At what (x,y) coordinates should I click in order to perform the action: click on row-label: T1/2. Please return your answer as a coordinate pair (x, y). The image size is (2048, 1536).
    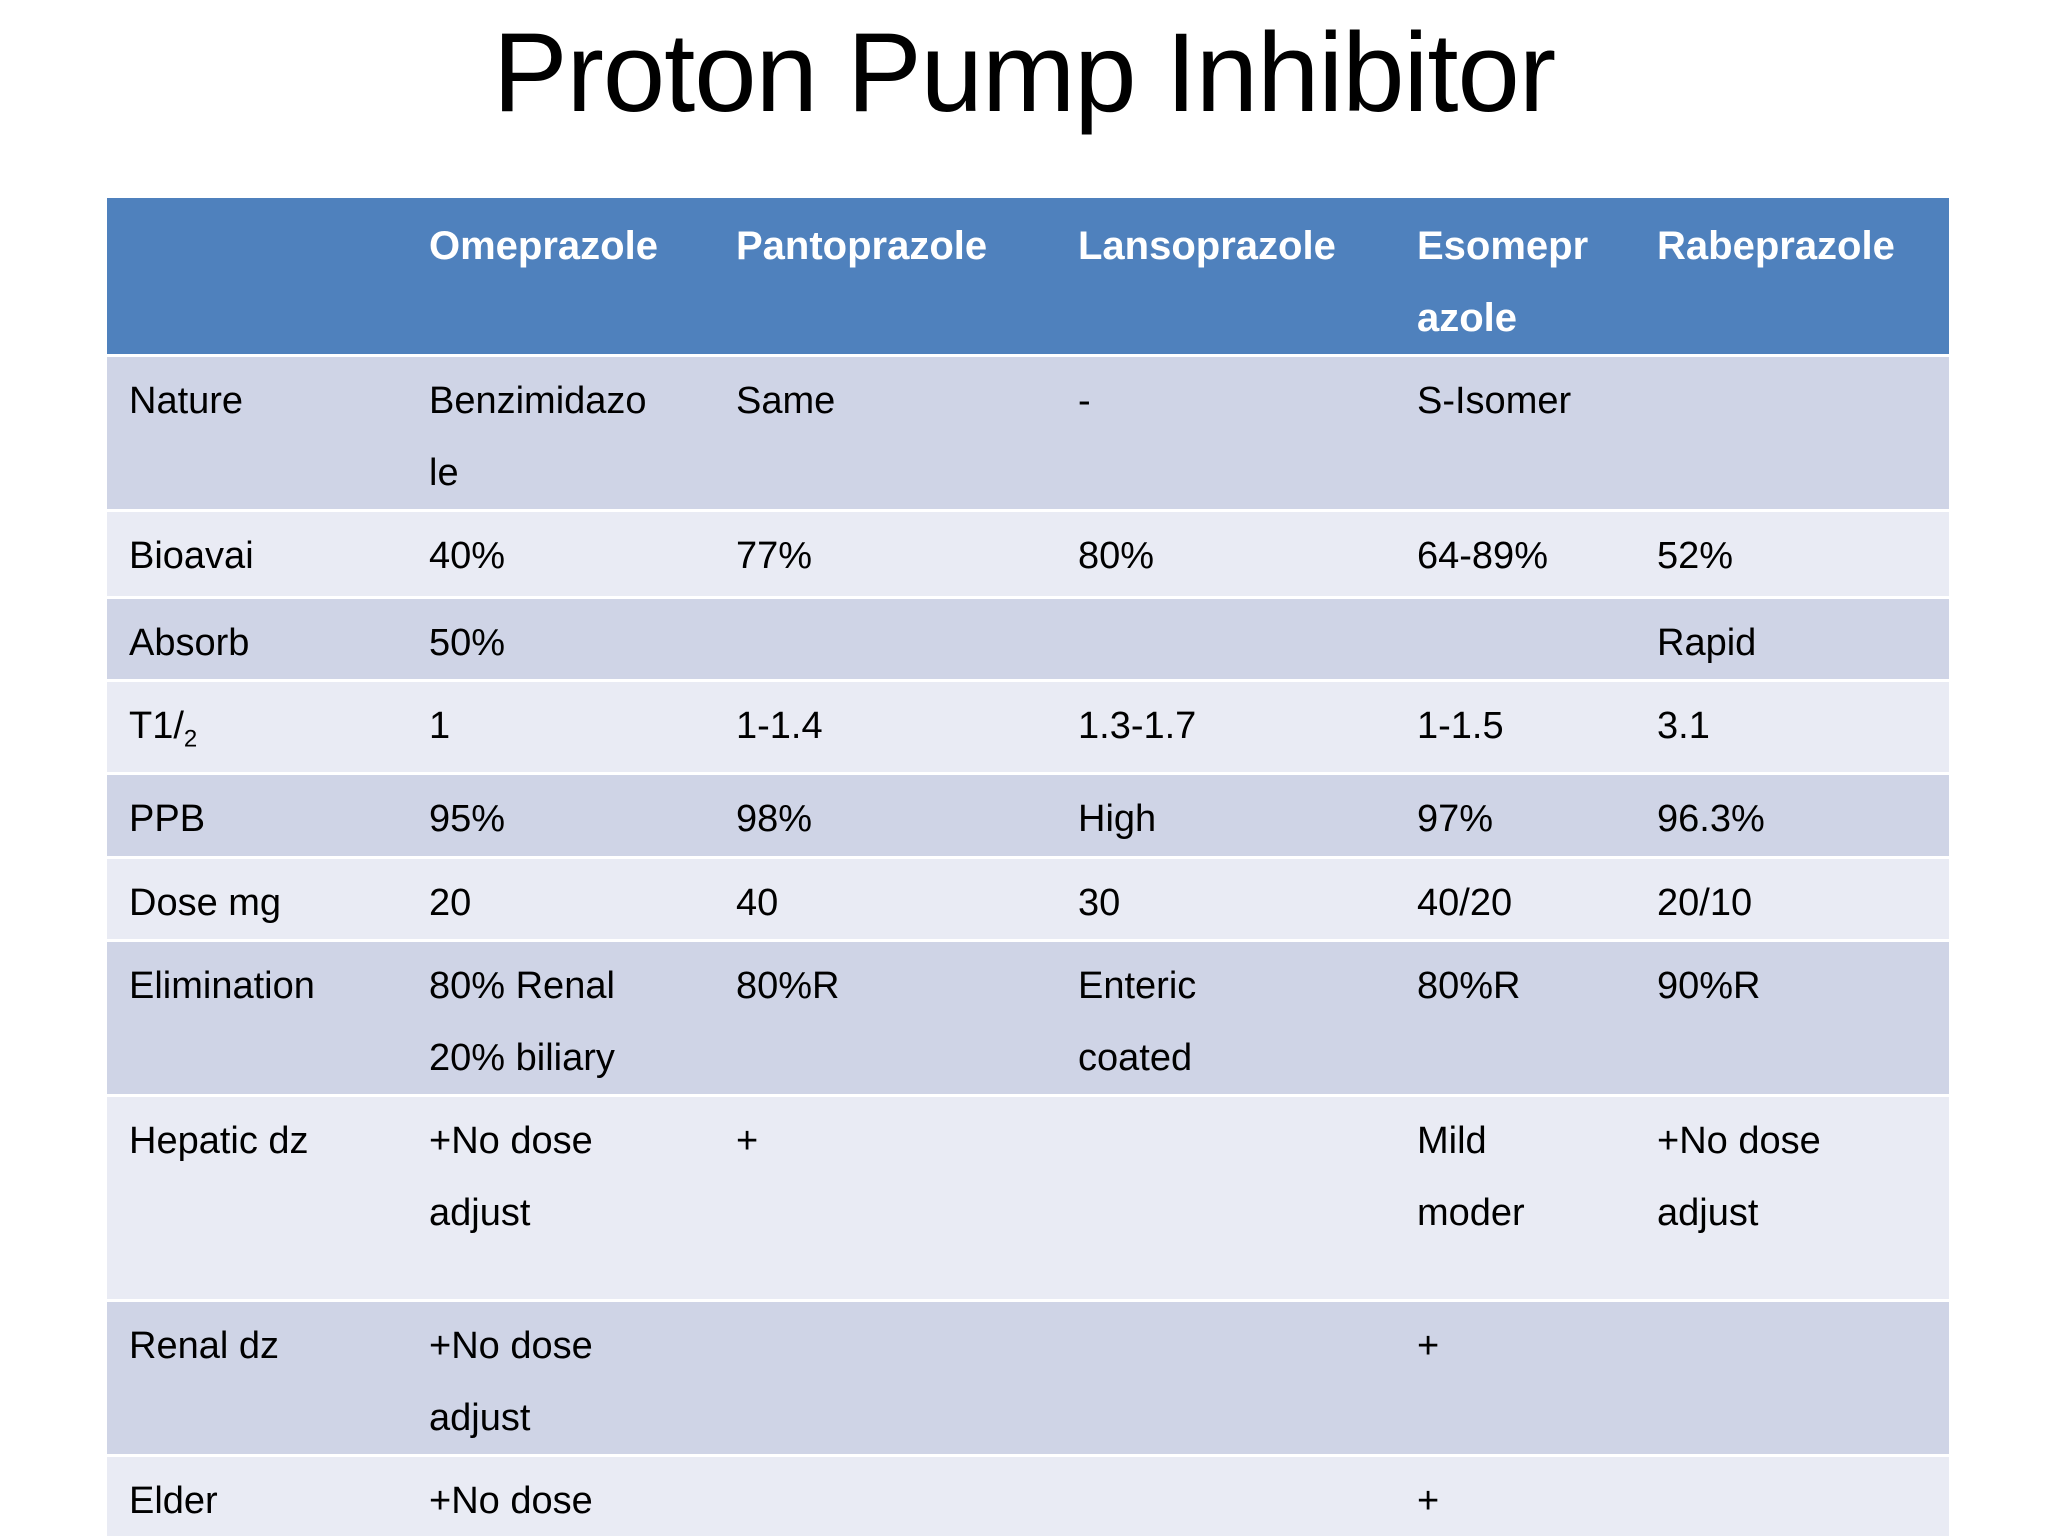
    Looking at the image, I should click on (257, 727).